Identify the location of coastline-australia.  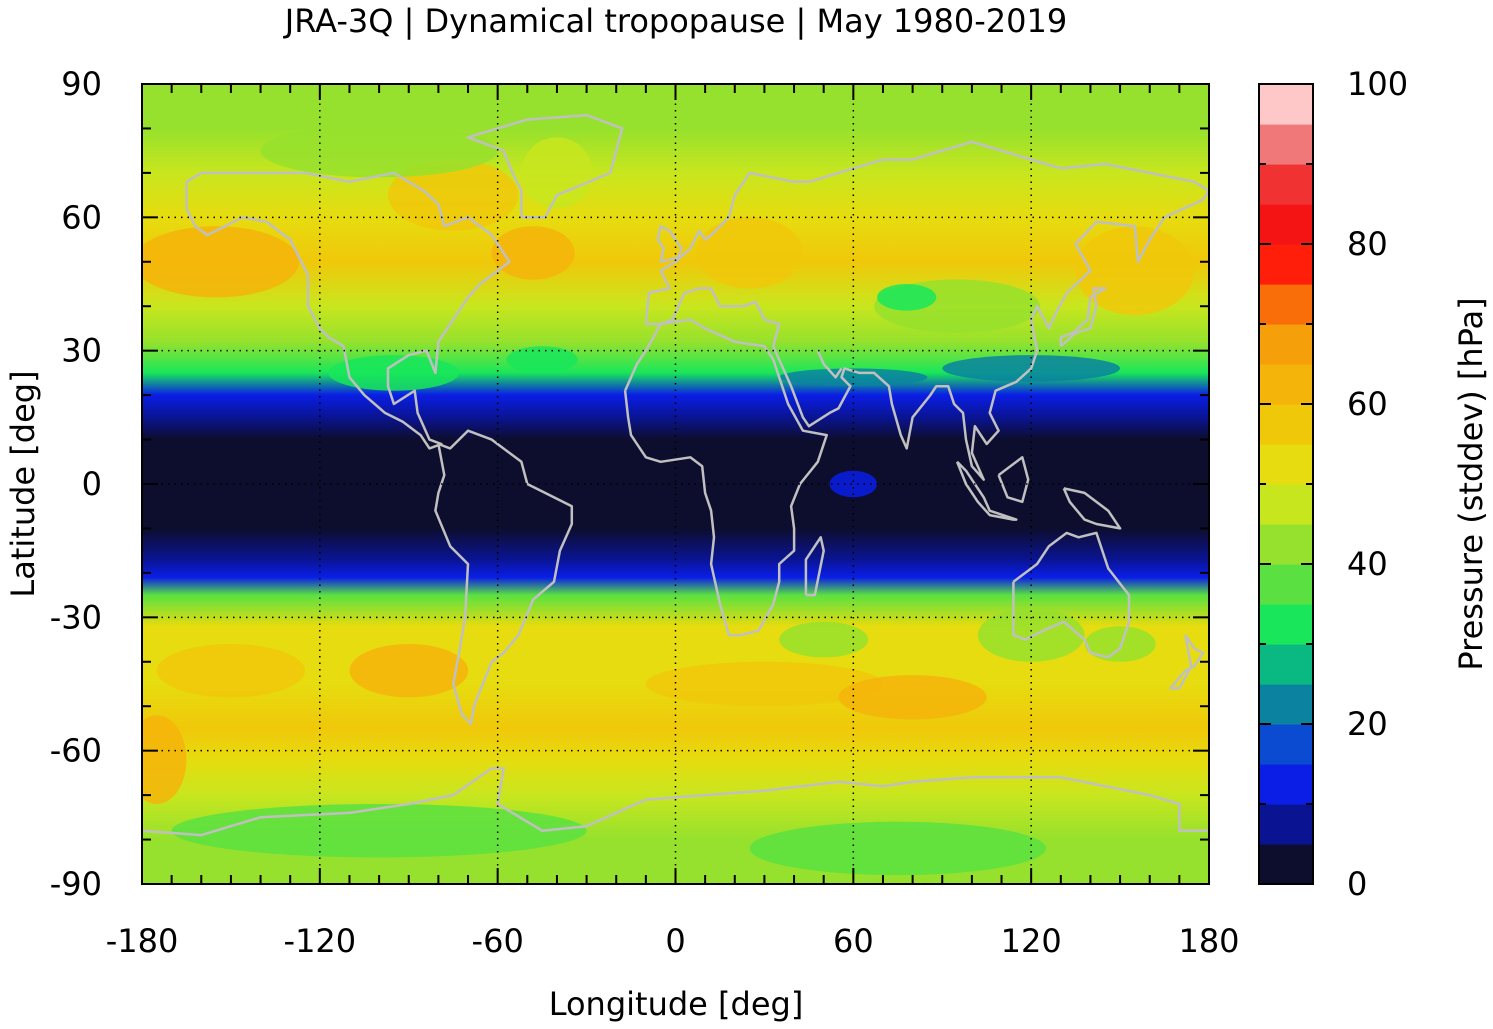
(1071, 595).